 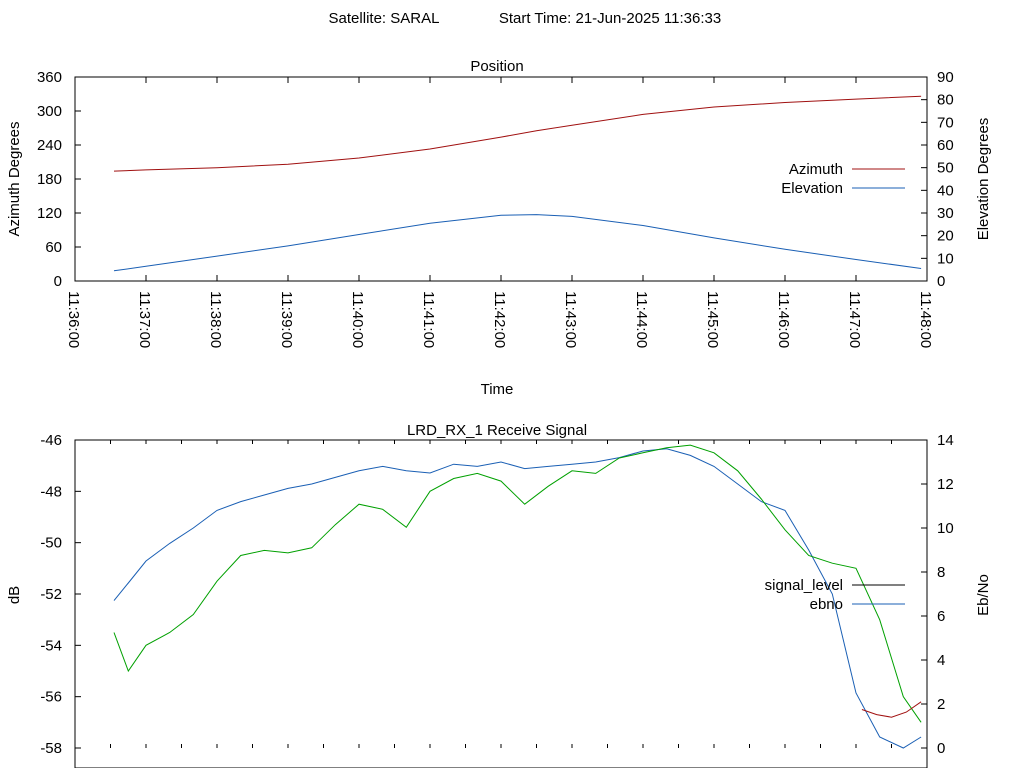 What do you see at coordinates (384, 18) in the screenshot?
I see `header-satellite: Satellite: SARAL` at bounding box center [384, 18].